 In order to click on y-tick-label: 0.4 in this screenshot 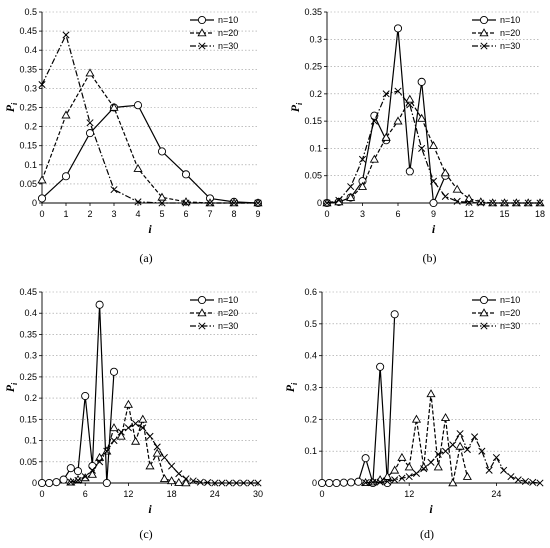, I will do `click(30, 313)`.